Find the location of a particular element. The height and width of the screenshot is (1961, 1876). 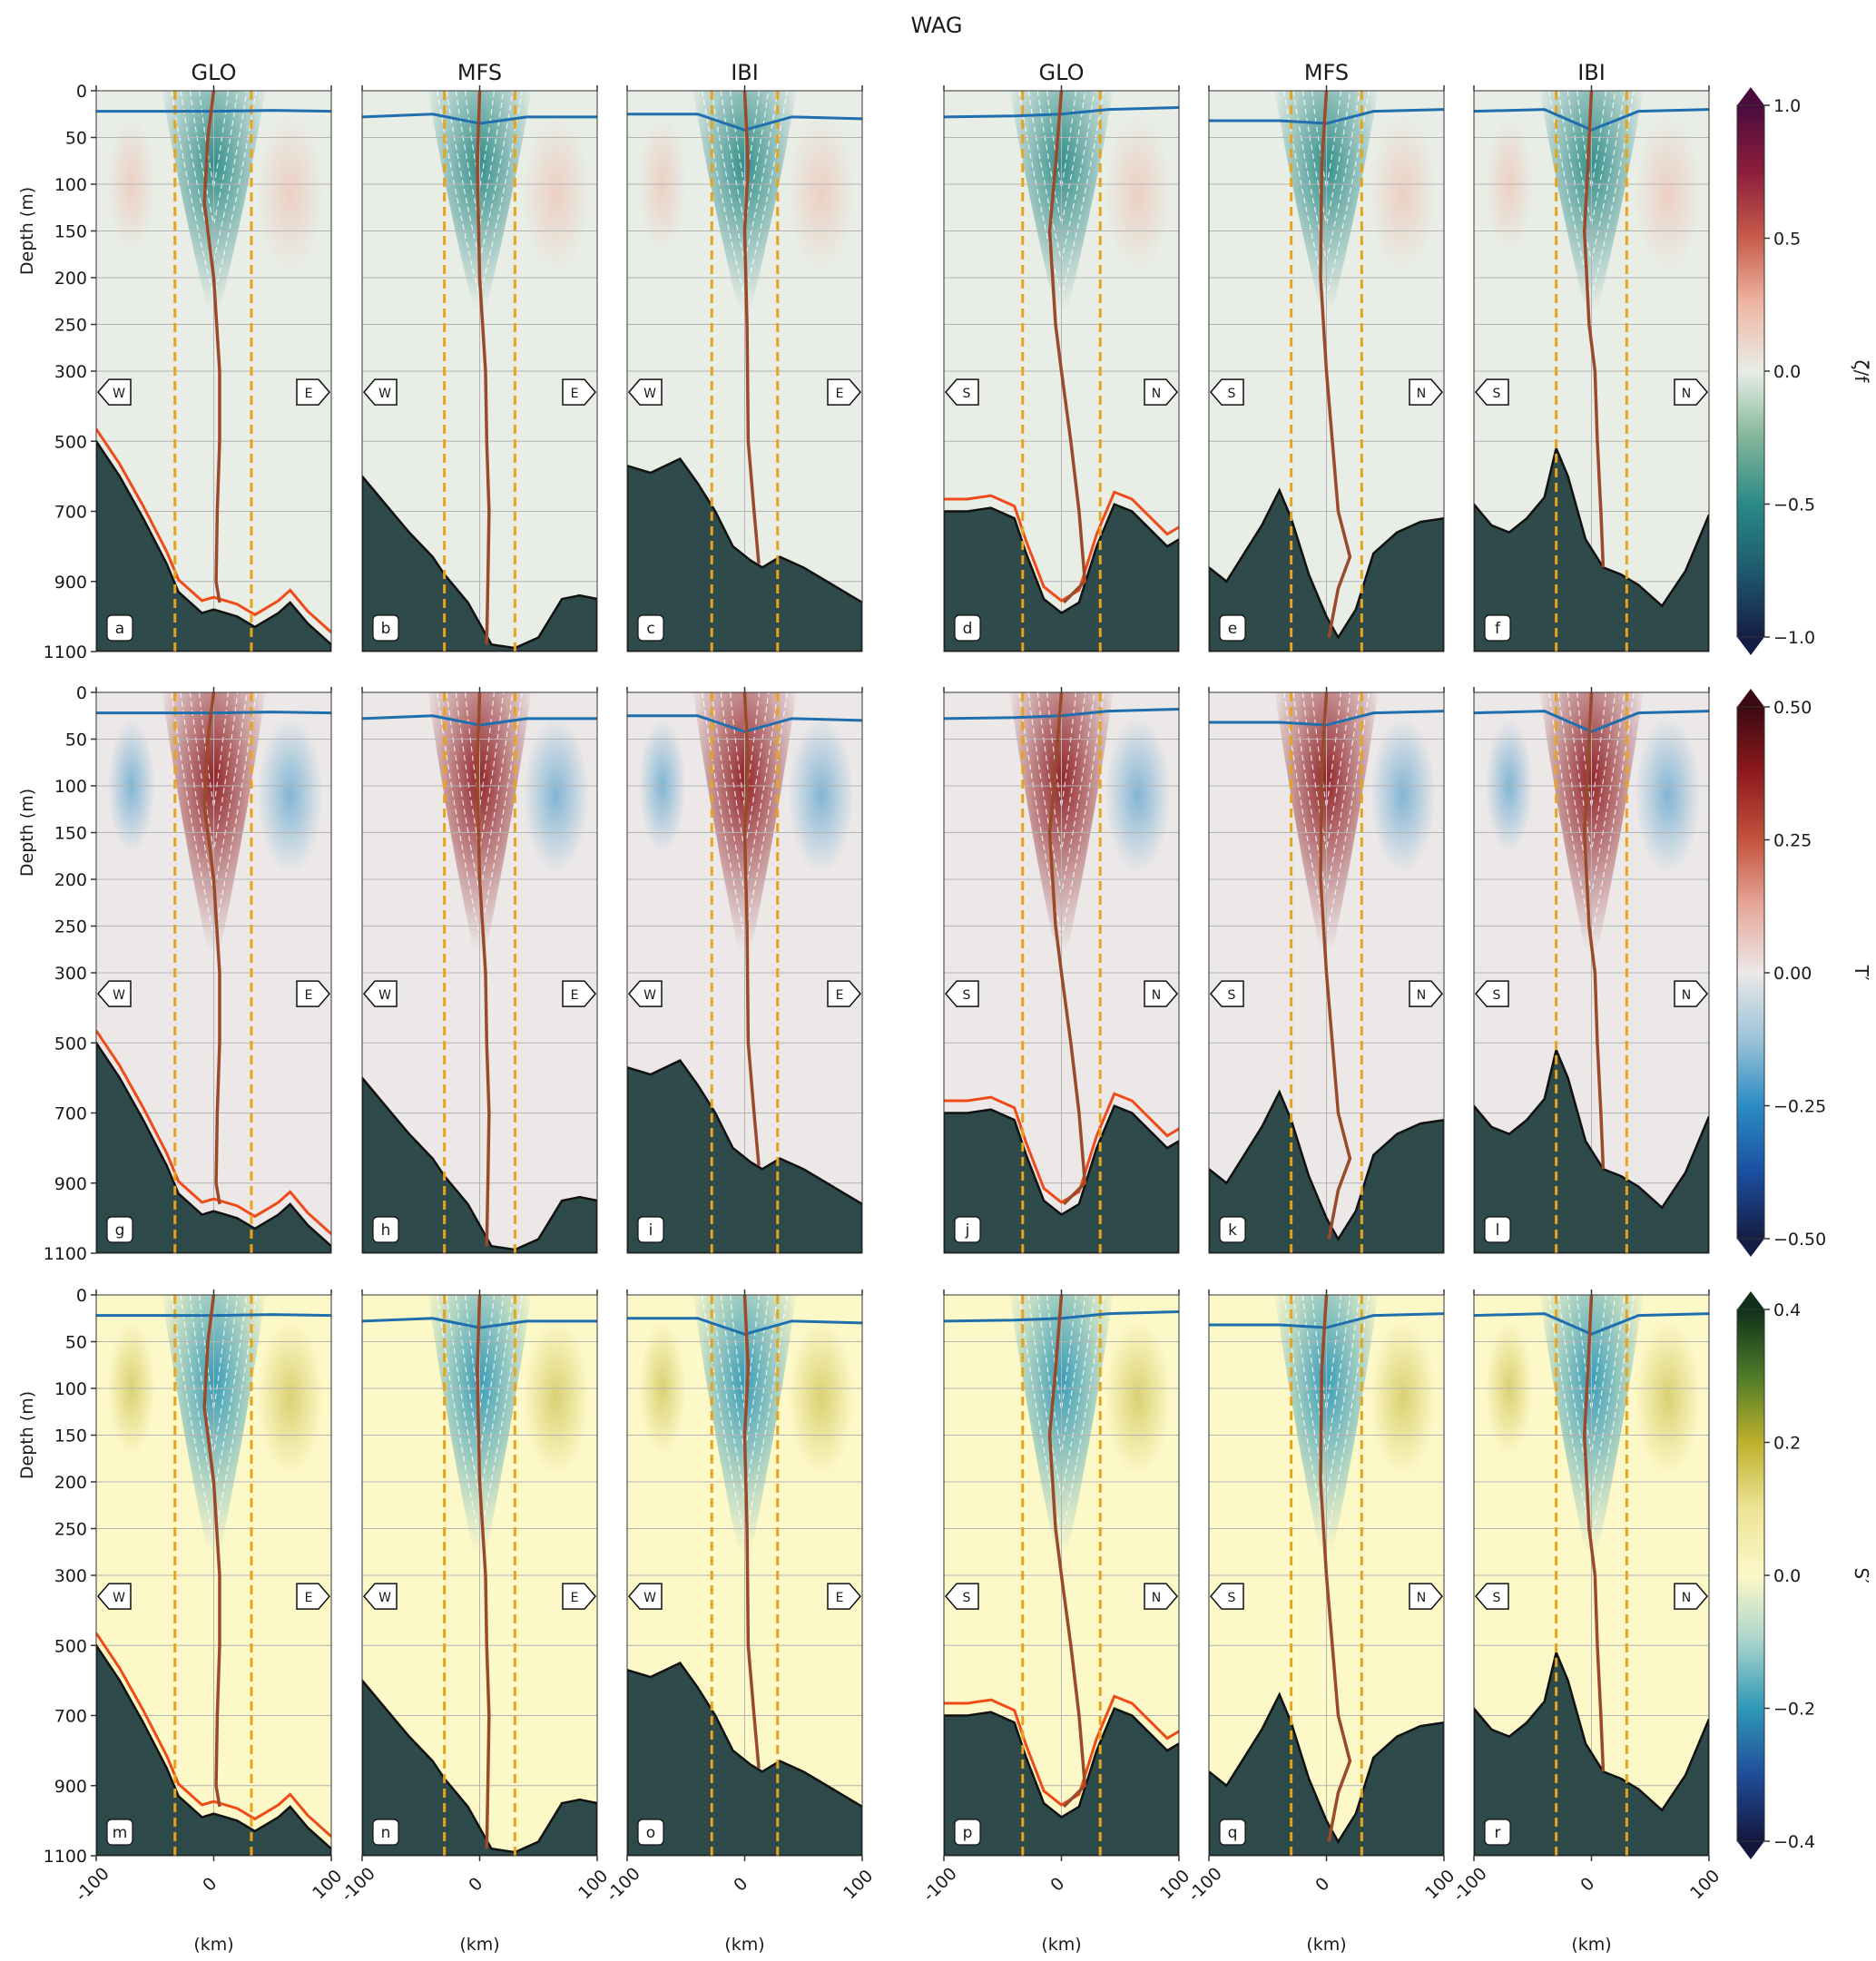

y-tick-label: 100 is located at coordinates (70, 185).